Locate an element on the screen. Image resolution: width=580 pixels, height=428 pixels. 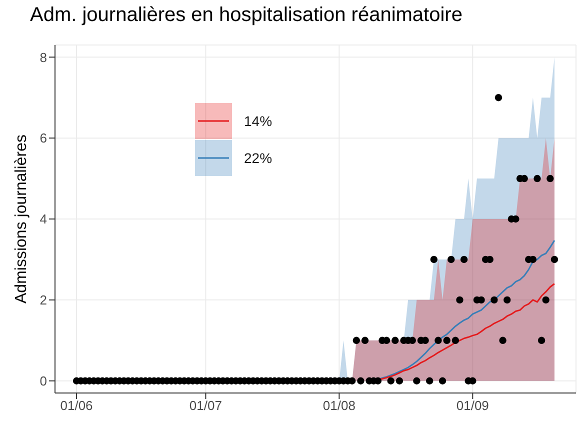
y-tick-label: 4 is located at coordinates (43, 219).